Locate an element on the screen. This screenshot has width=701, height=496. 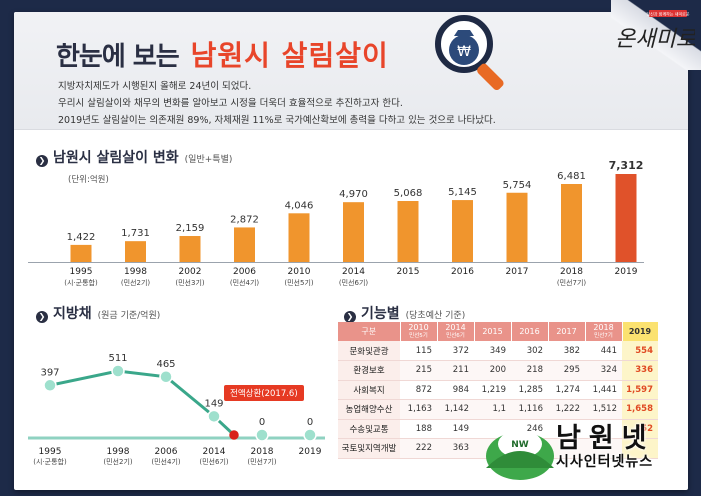
table-cell: 1,116 is located at coordinates (529, 409).